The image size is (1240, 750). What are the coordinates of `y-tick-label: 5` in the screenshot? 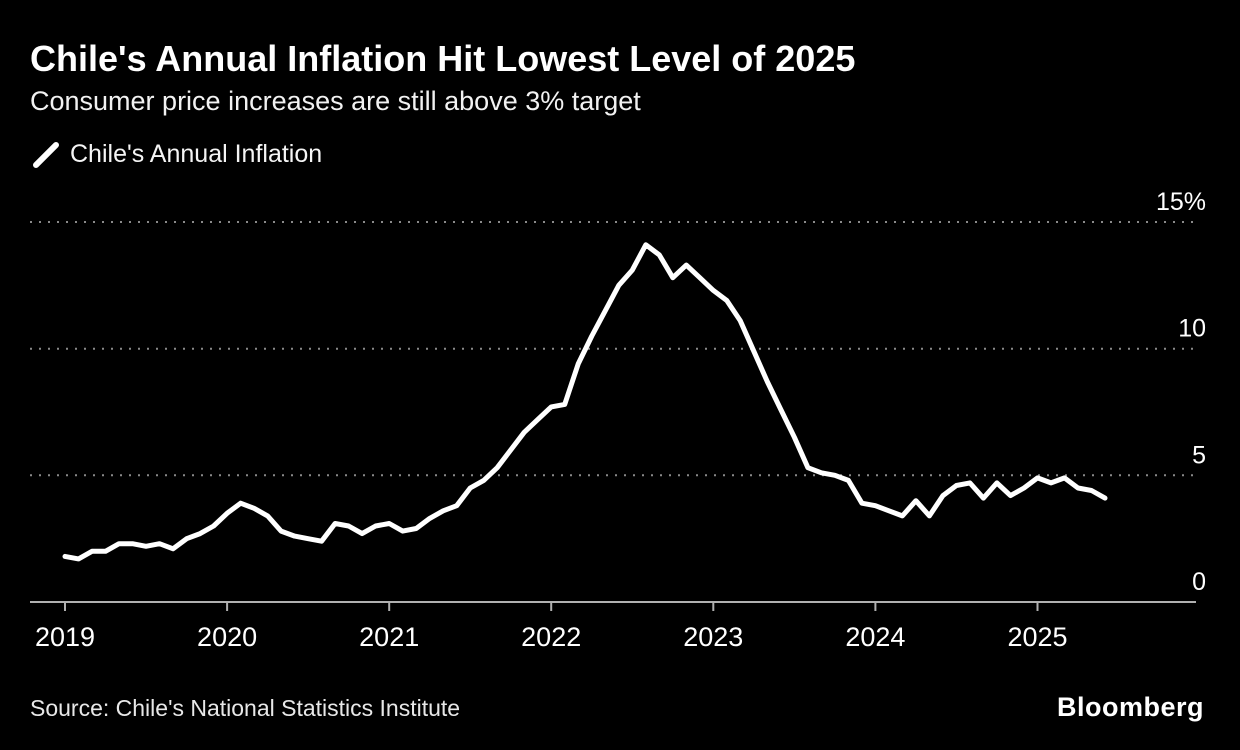 It's located at (1199, 455).